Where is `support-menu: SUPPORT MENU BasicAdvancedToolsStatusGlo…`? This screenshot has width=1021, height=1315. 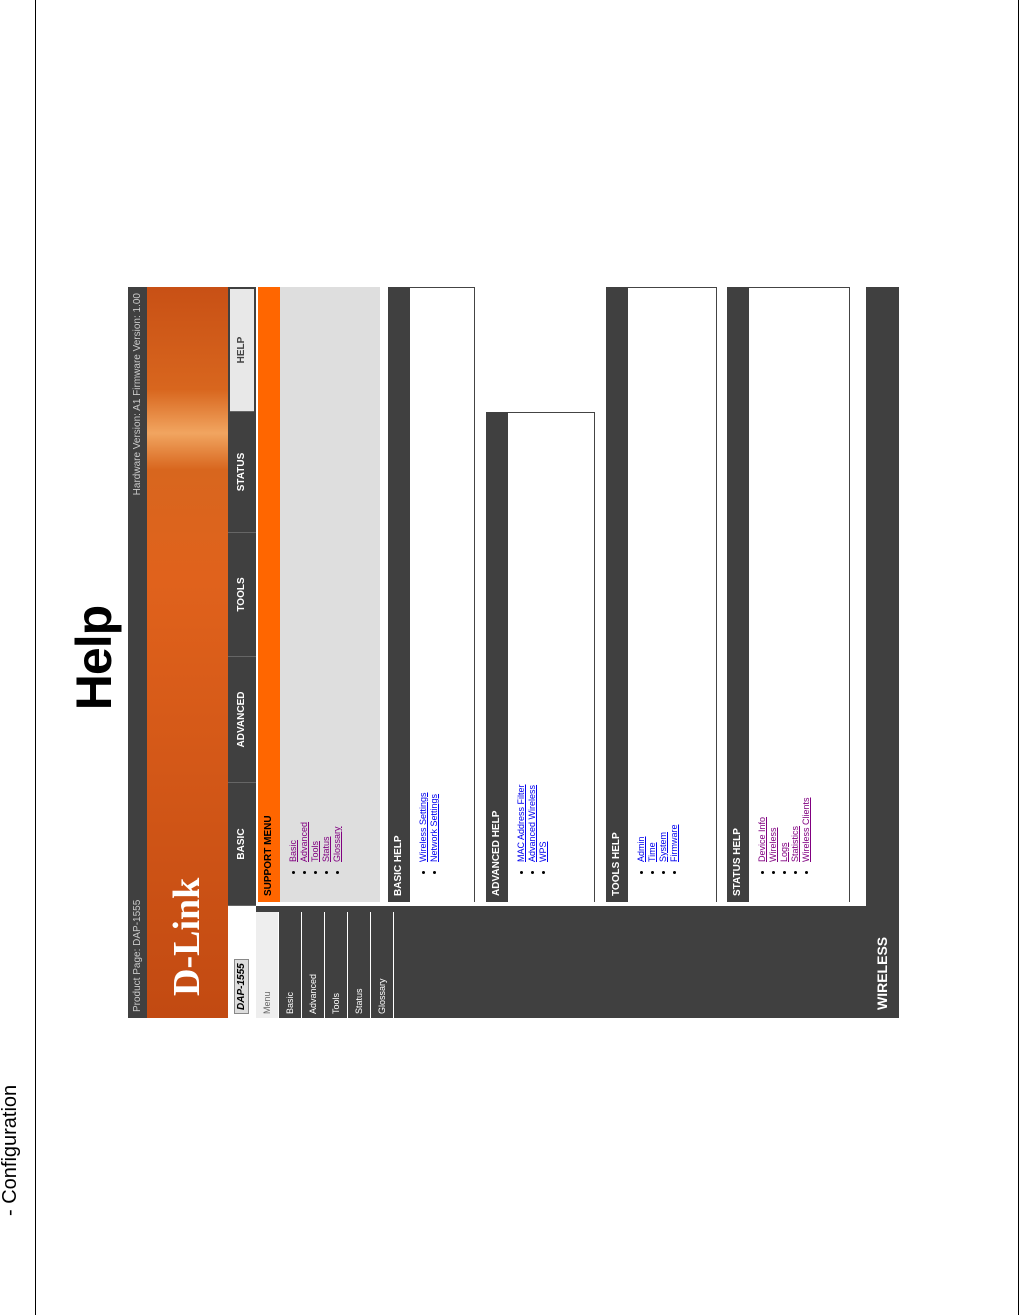
support-menu: SUPPORT MENU BasicAdvancedToolsStatusGlo… is located at coordinates (319, 594).